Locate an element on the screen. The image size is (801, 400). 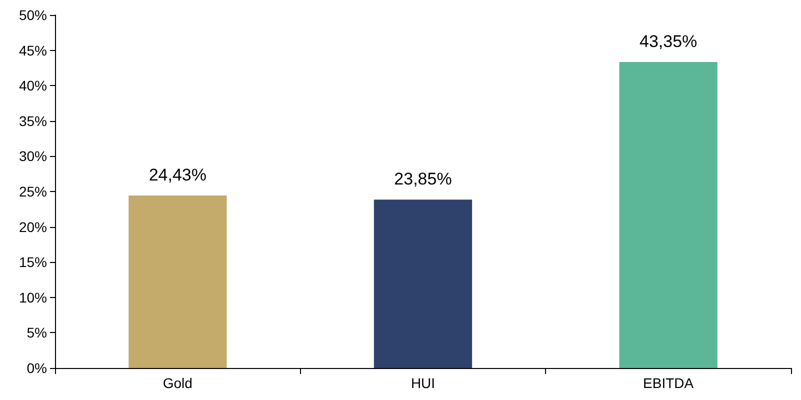
y-tick-label: 50% is located at coordinates (32, 15).